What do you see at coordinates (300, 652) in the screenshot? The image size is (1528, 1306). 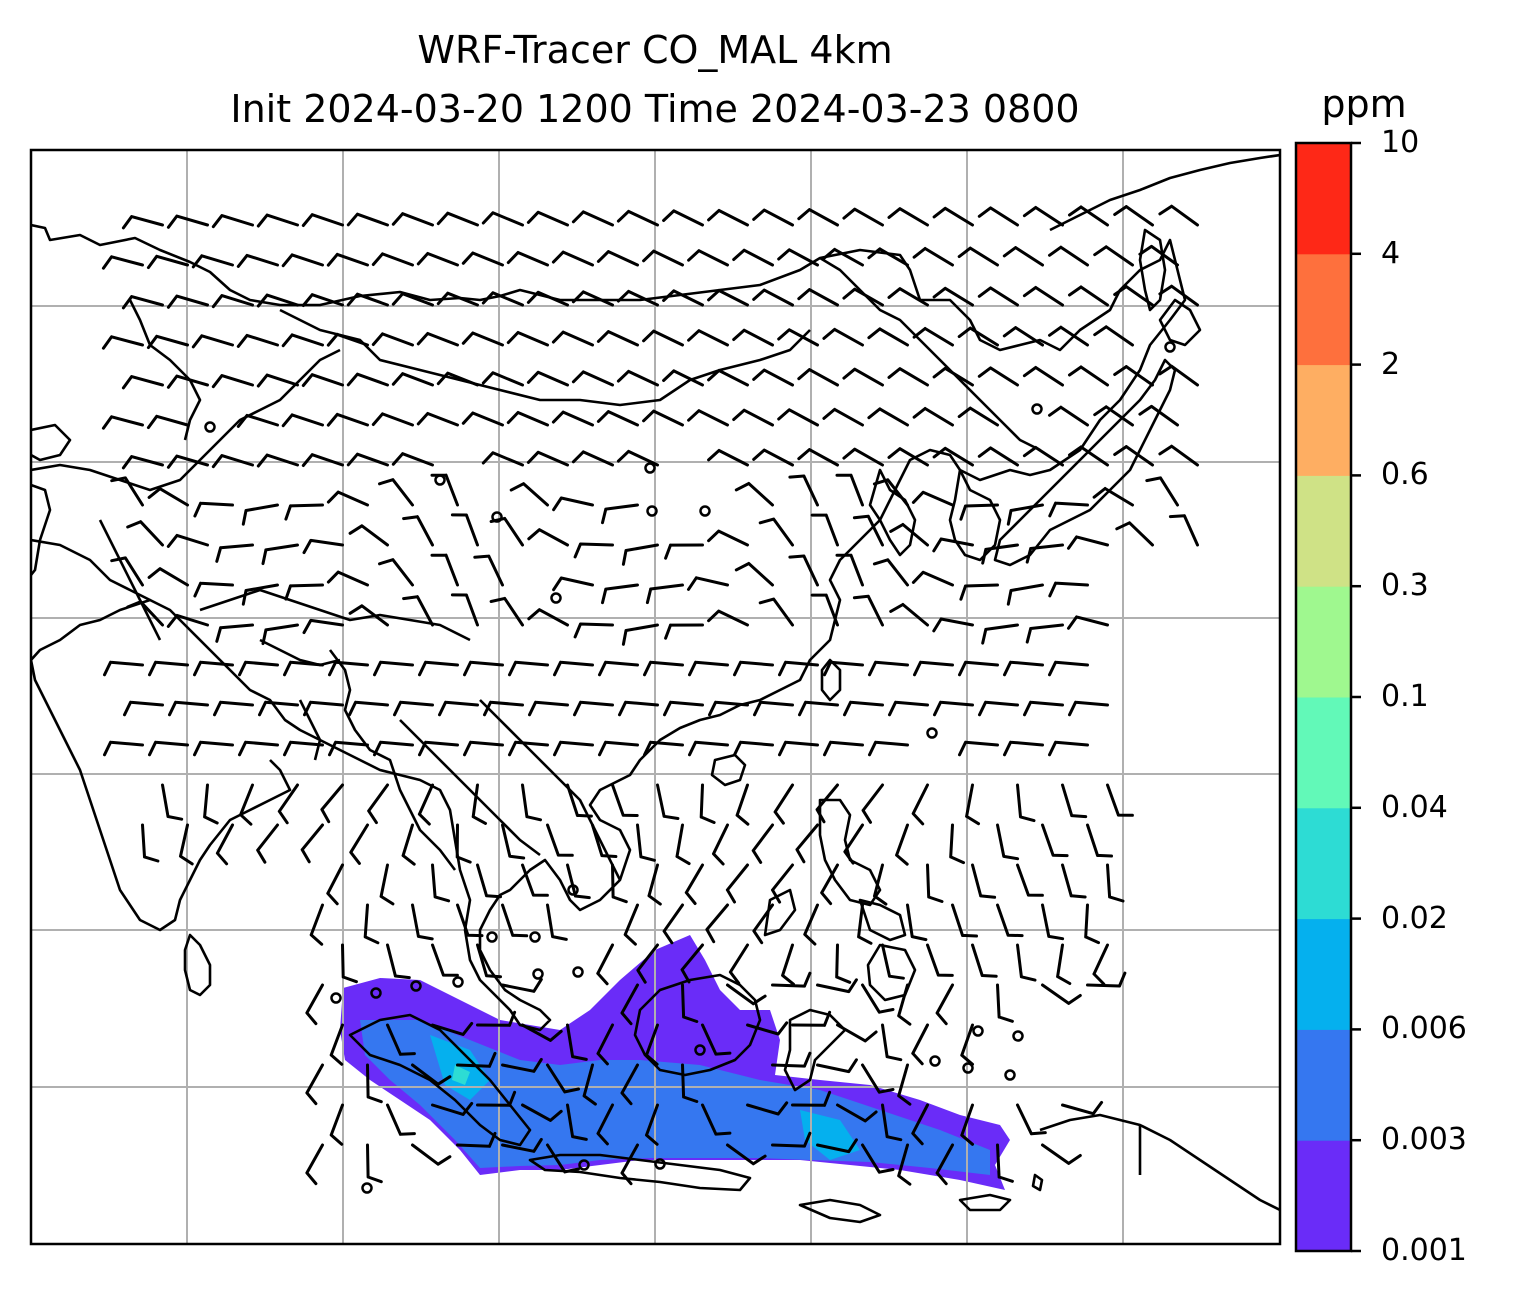 I see `border-nepal-bhutan` at bounding box center [300, 652].